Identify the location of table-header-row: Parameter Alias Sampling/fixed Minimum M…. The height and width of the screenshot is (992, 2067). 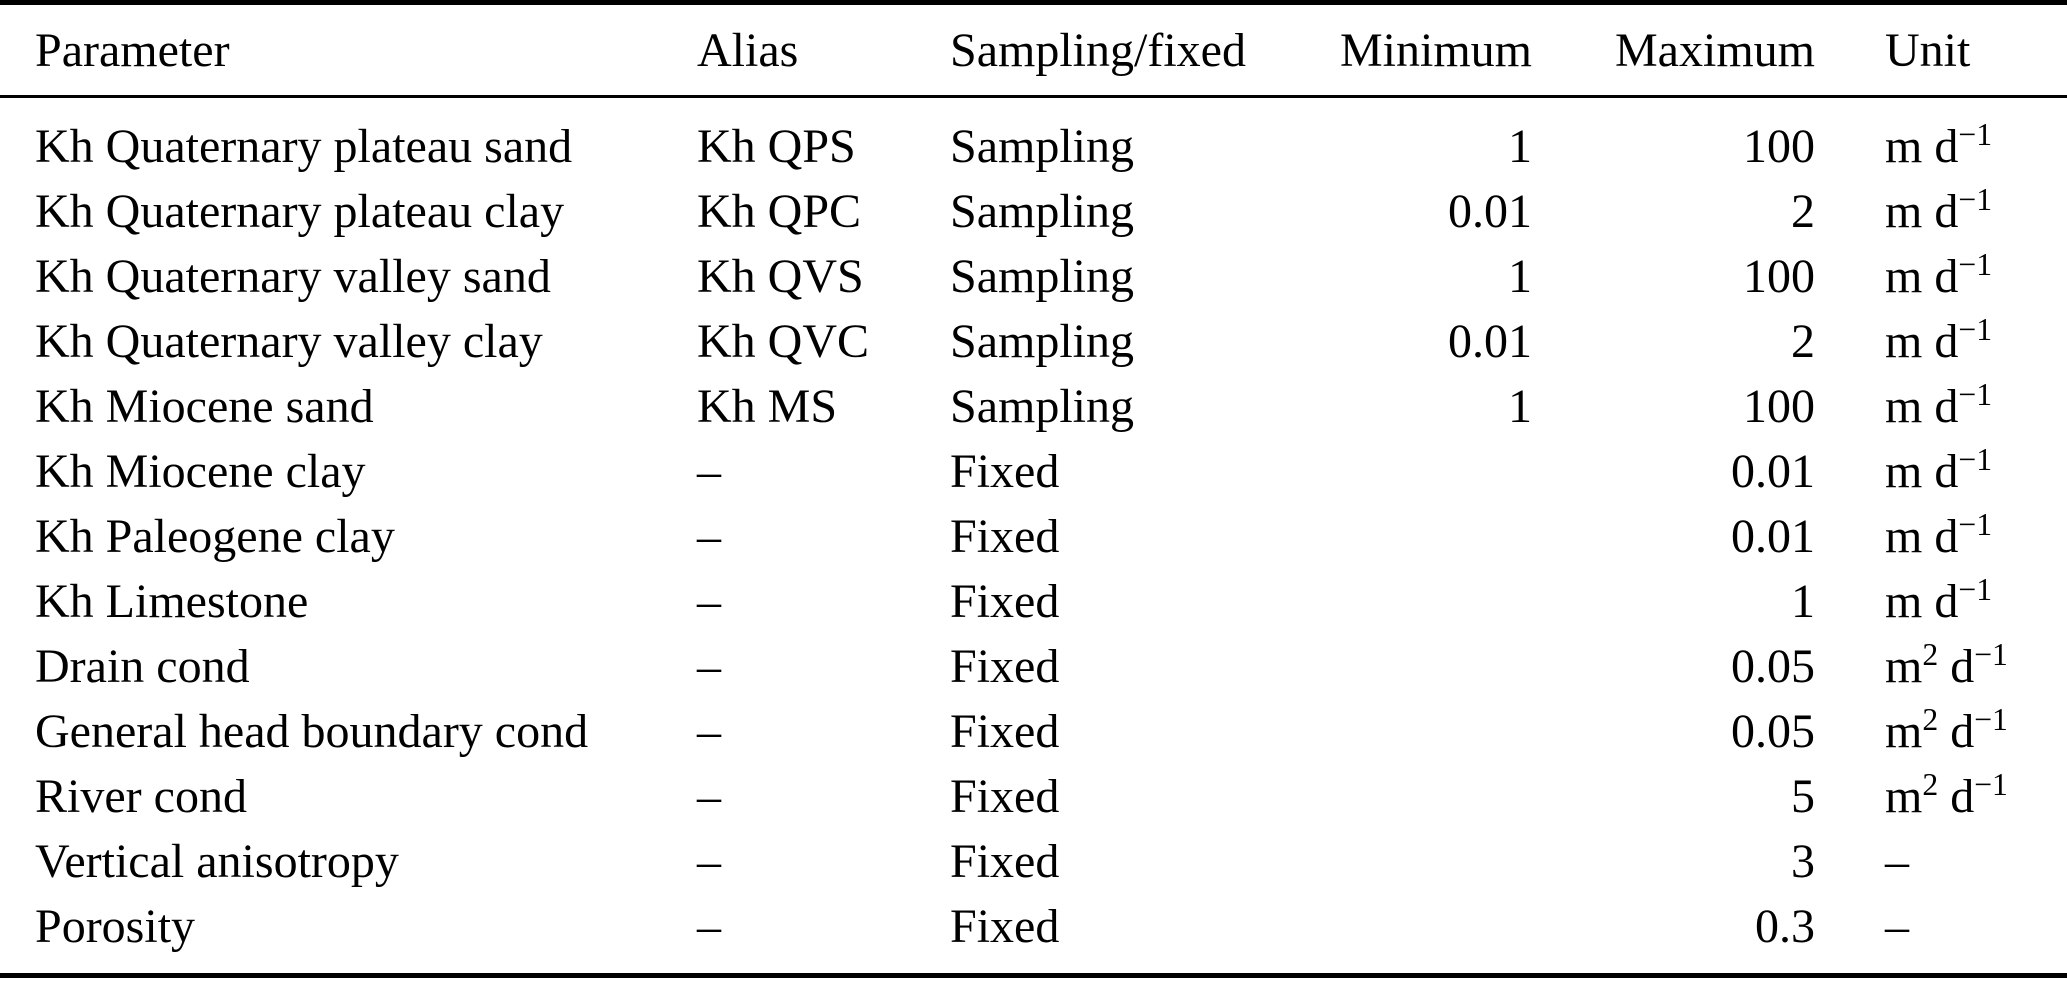
(1033, 50).